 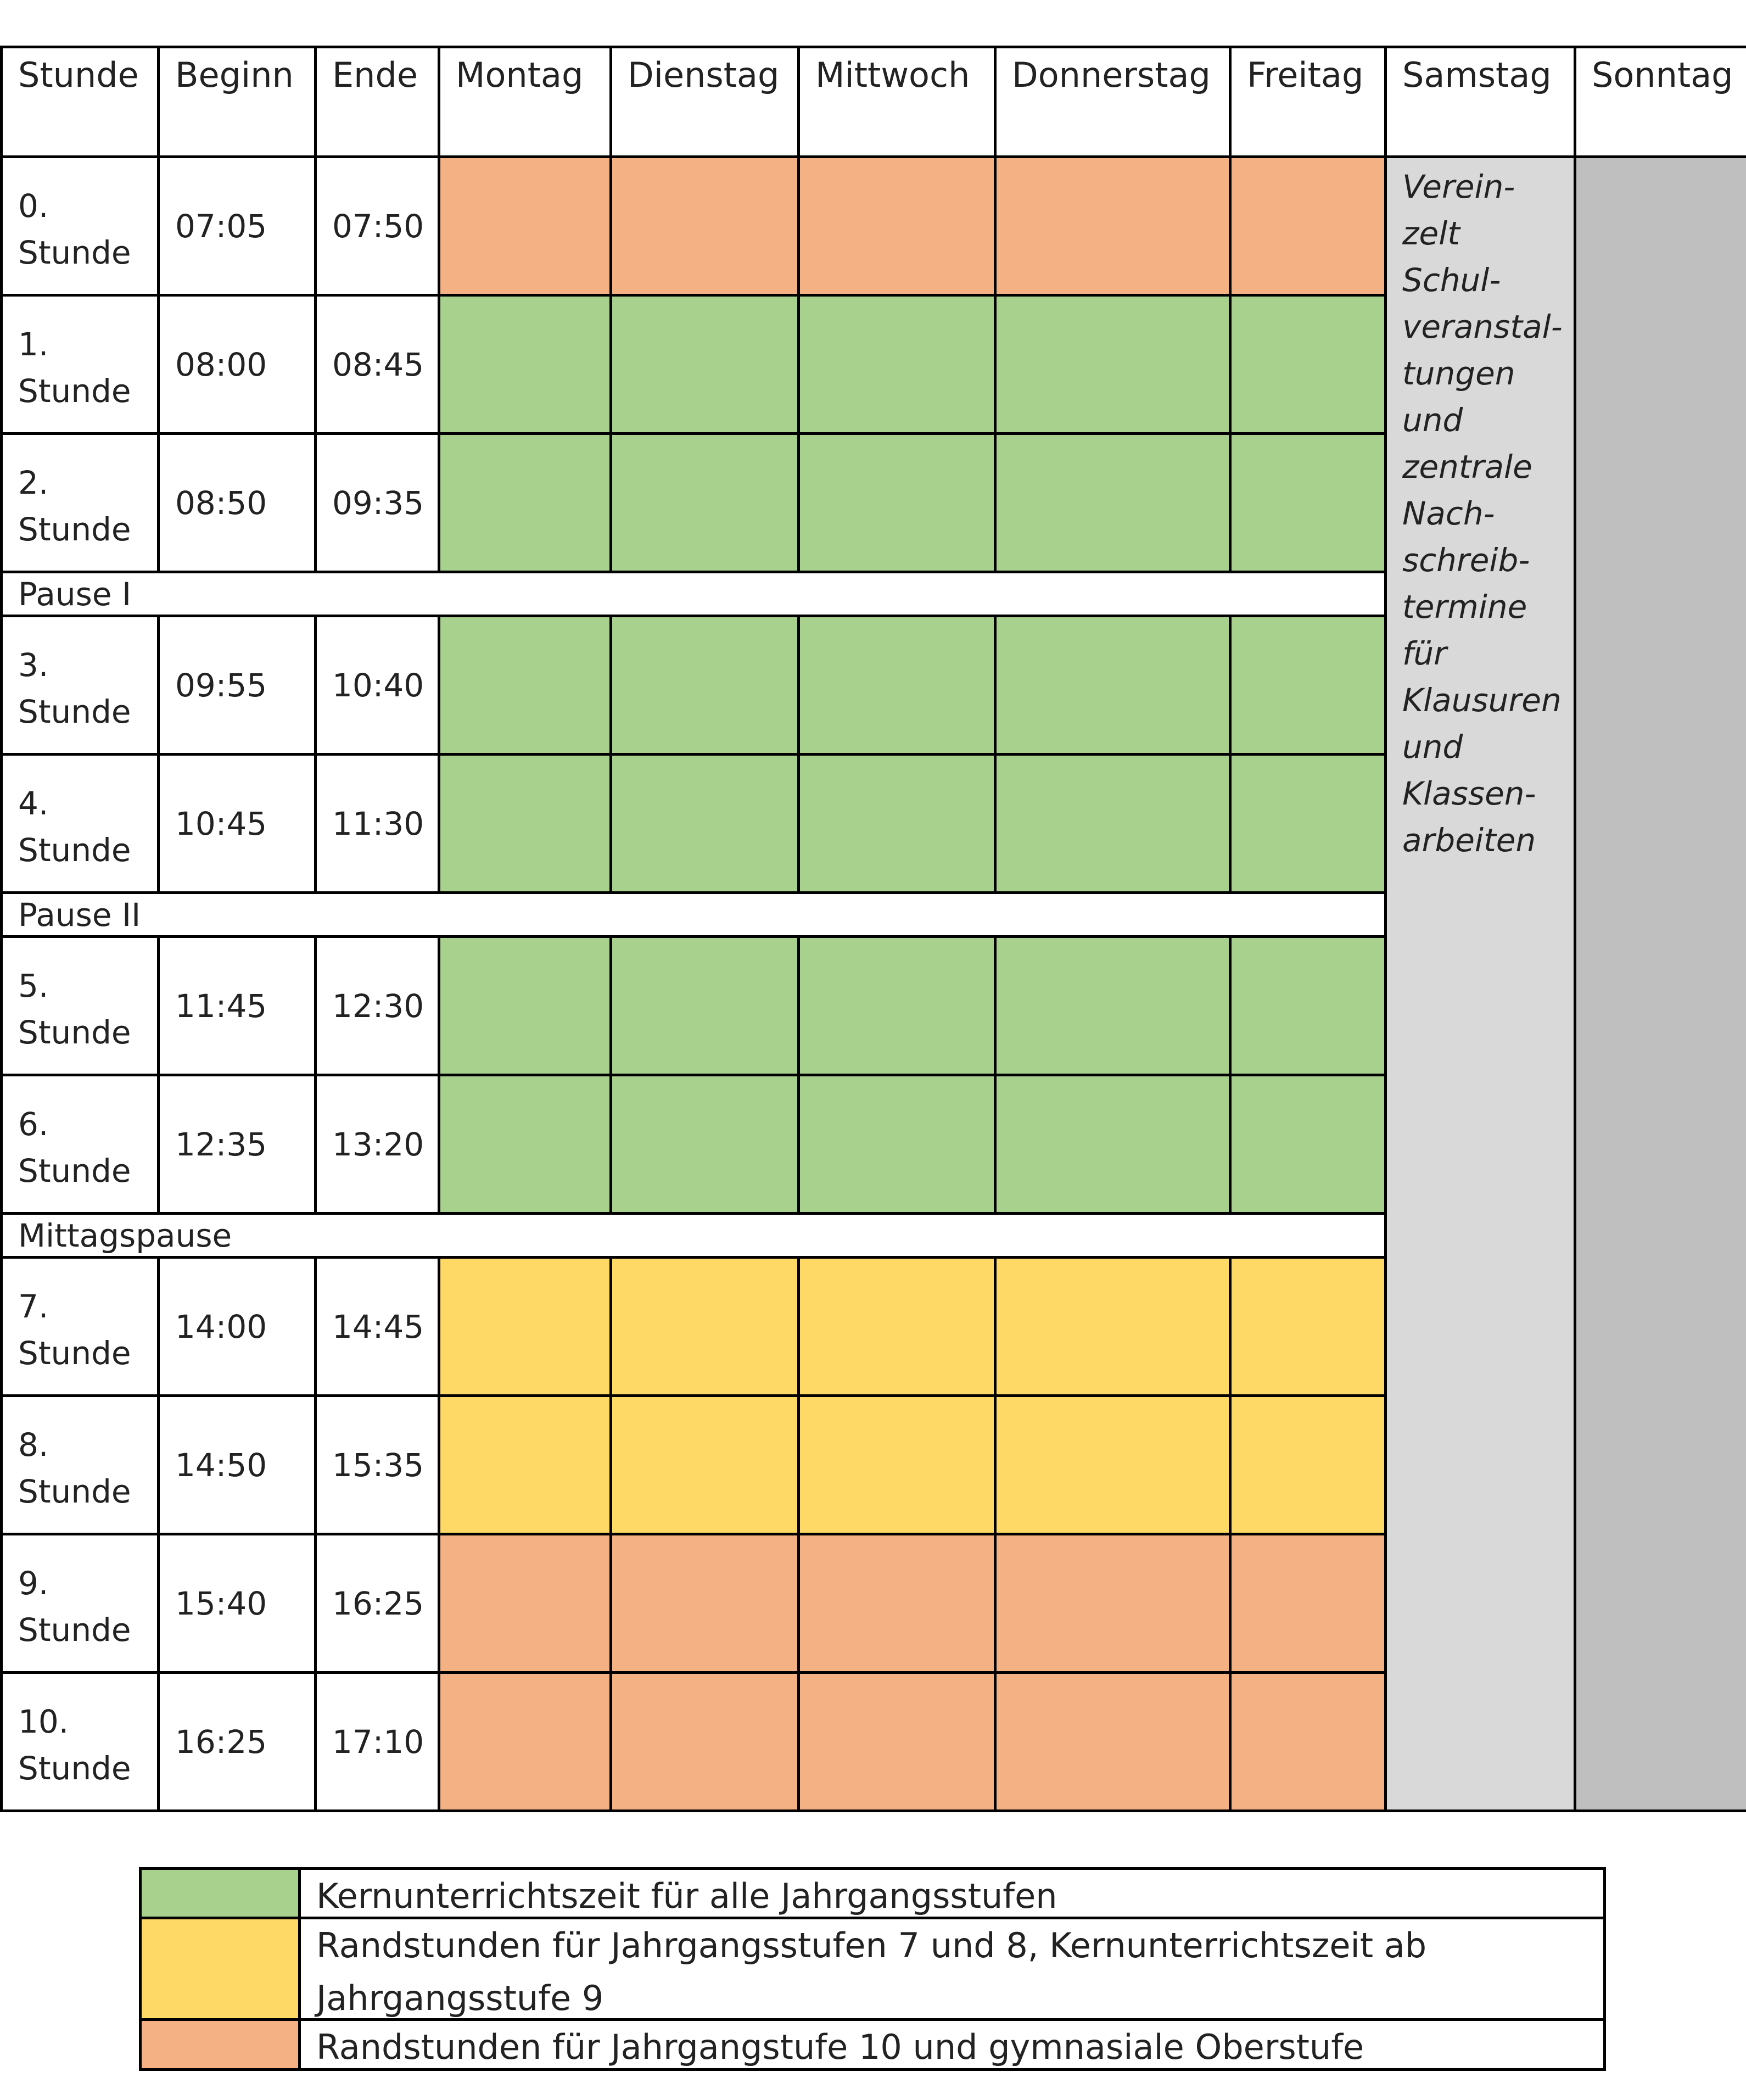 What do you see at coordinates (1660, 102) in the screenshot?
I see `header-sonntag-cell: Sonntag` at bounding box center [1660, 102].